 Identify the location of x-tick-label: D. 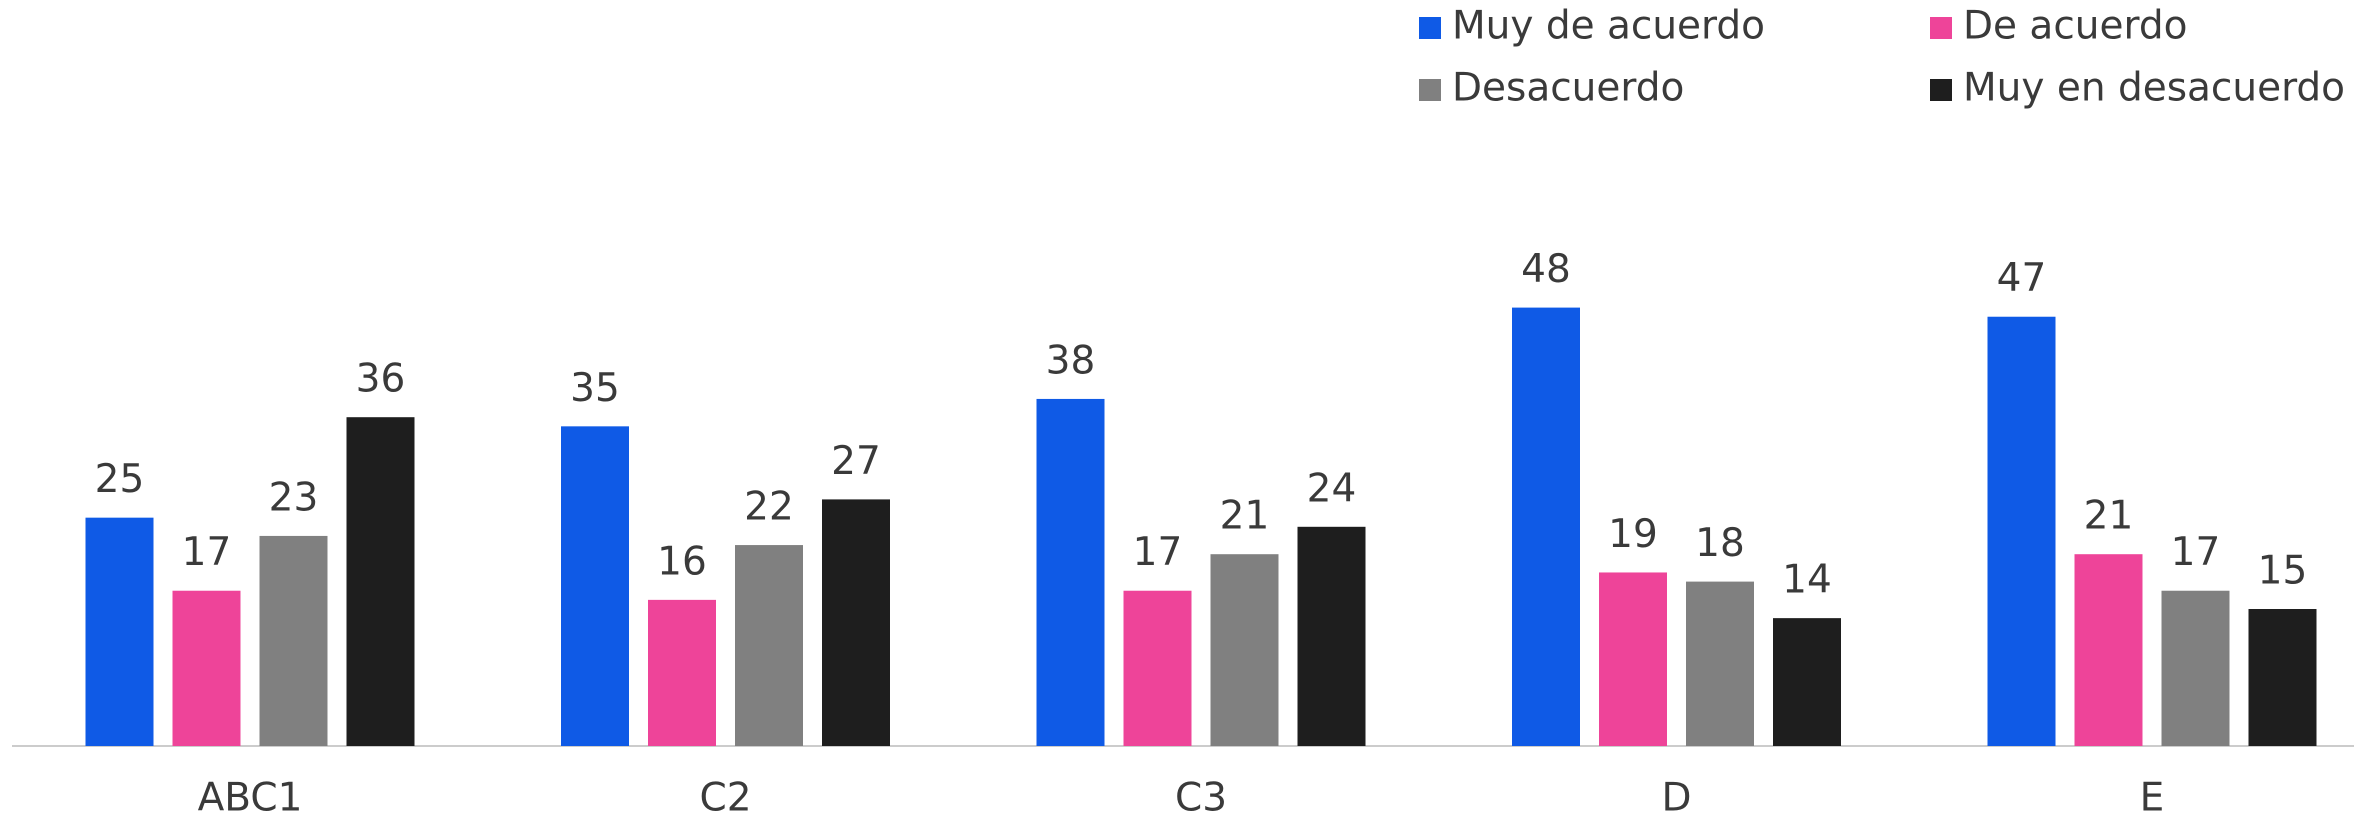
(1676, 797).